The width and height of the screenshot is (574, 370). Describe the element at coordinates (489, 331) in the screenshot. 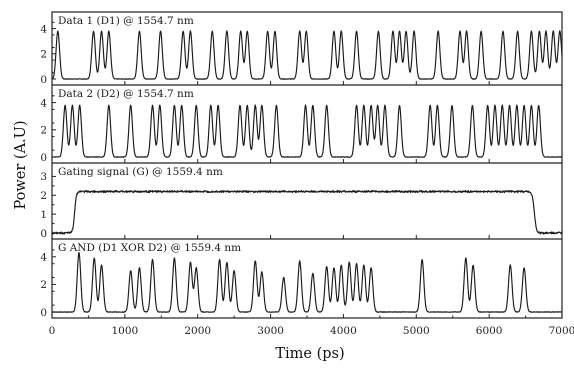

I see `x-tick-label: 6000` at that location.